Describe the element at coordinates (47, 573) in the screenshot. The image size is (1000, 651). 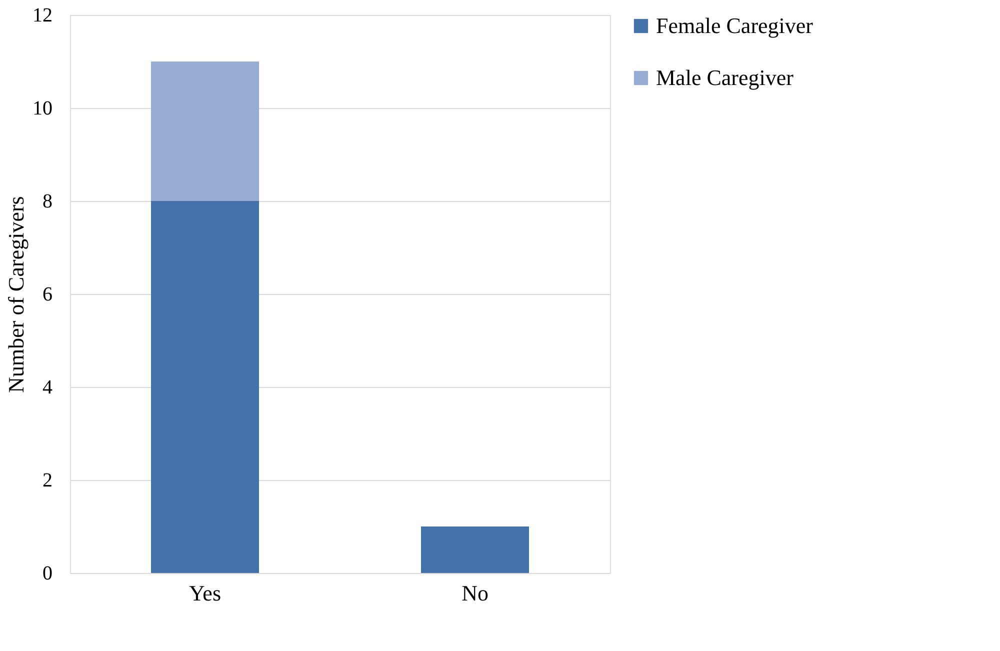
I see `y-tick-label: 0` at that location.